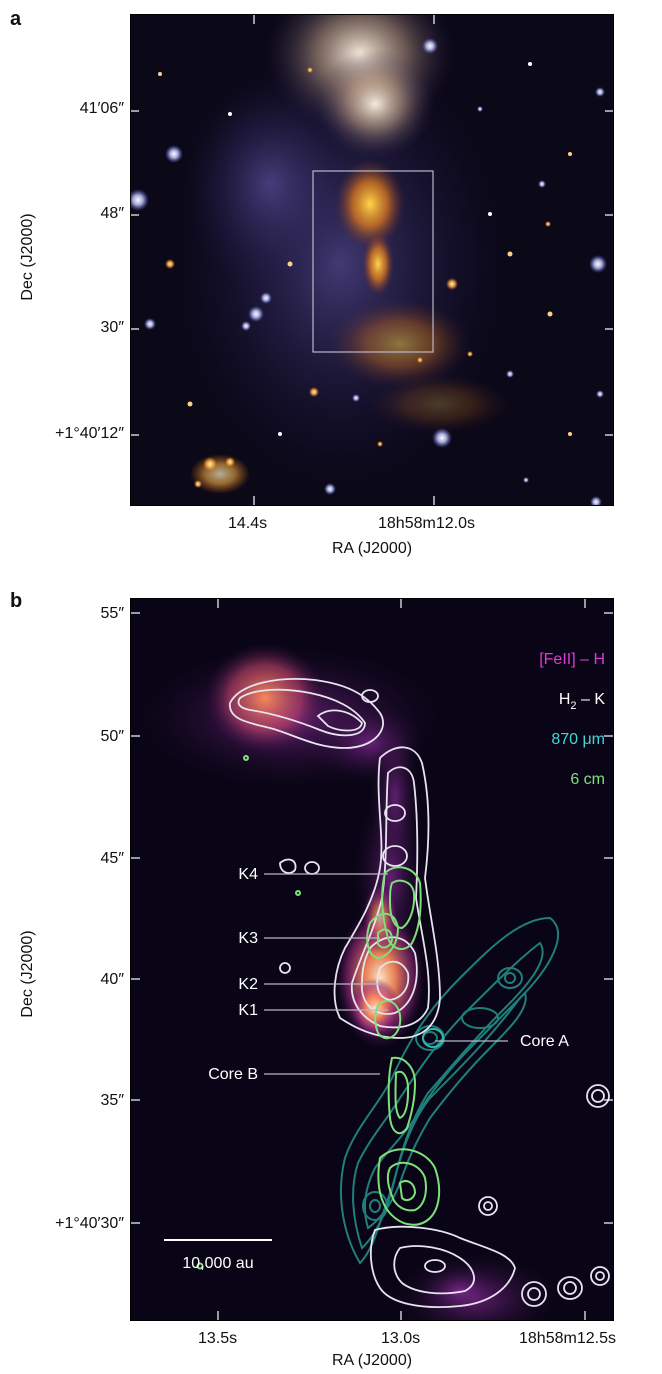 This screenshot has width=662, height=1374. Describe the element at coordinates (591, 699) in the screenshot. I see `legend-h2-rest: – K` at that location.